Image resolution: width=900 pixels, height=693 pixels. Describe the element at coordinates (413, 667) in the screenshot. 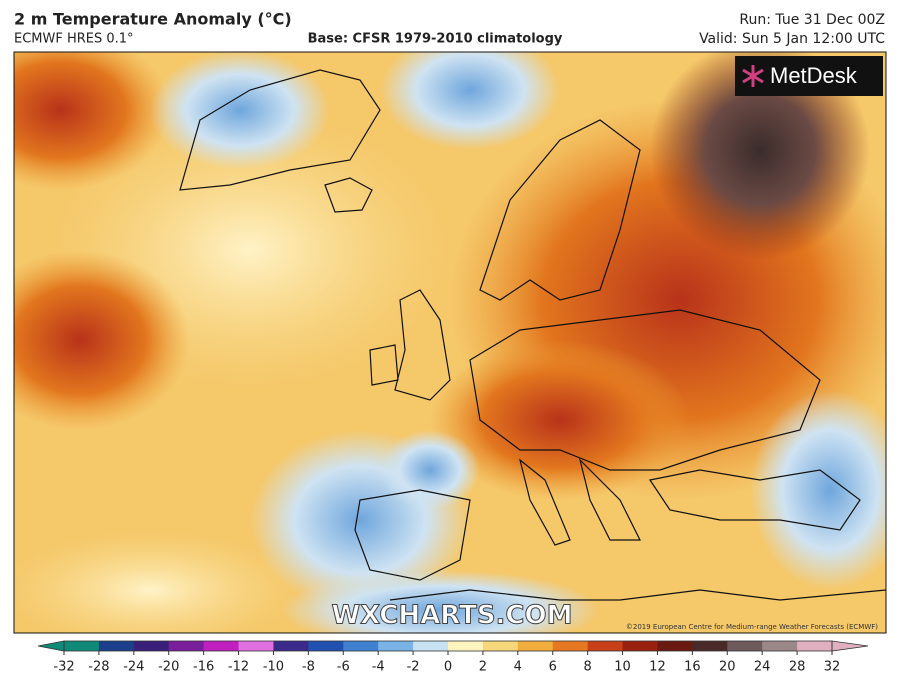

I see `colorbar-tick-label: -2` at that location.